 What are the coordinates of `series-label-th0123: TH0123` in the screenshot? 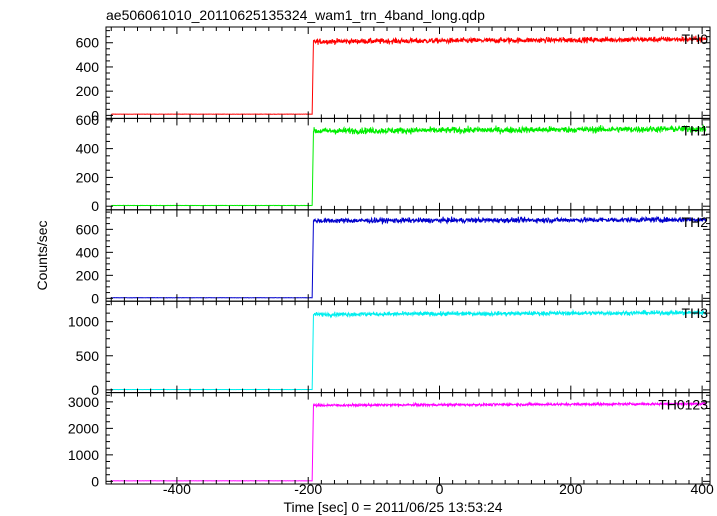 It's located at (683, 405).